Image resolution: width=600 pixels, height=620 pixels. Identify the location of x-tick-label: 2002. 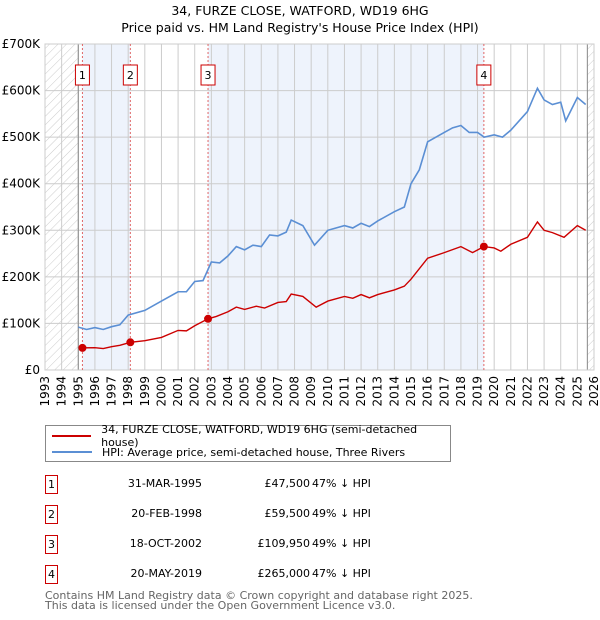
(195, 391).